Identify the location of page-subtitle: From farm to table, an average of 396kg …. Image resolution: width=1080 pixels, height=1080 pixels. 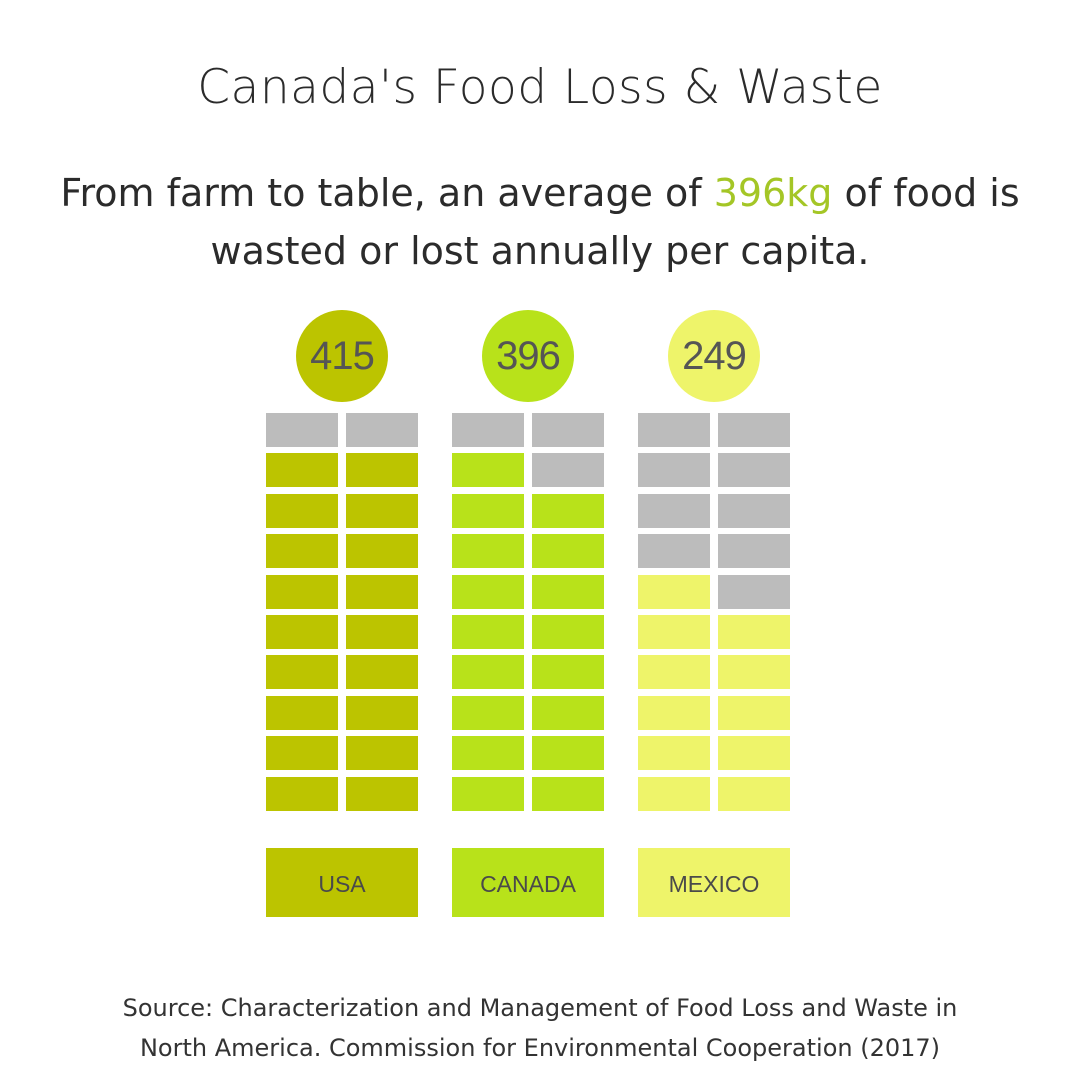
(540, 222).